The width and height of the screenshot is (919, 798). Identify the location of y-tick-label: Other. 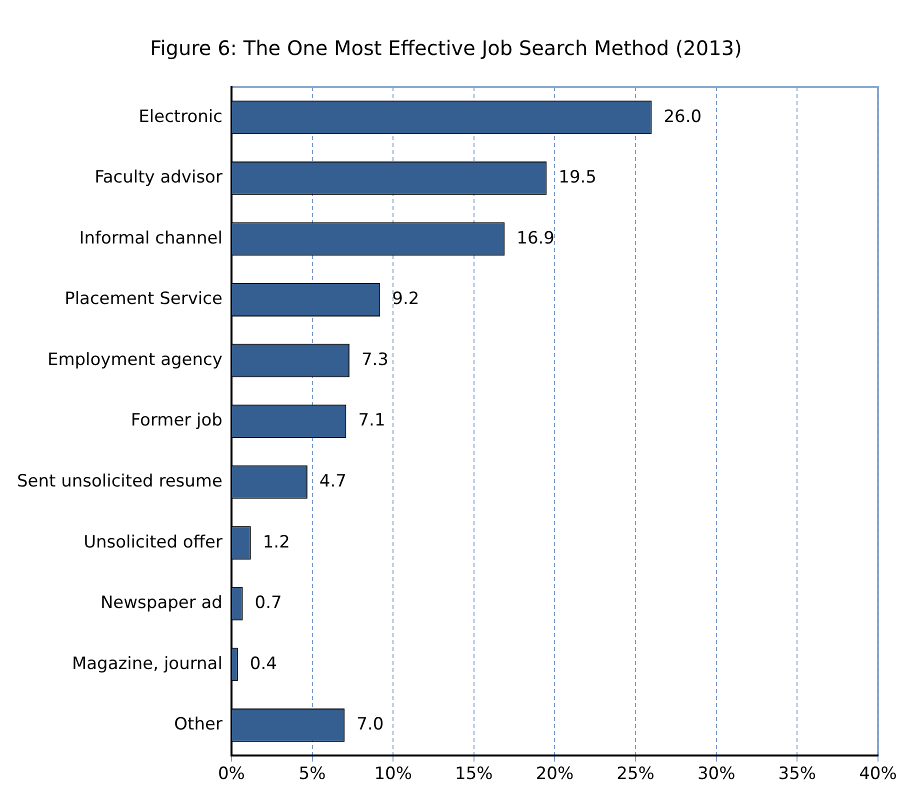
(198, 724).